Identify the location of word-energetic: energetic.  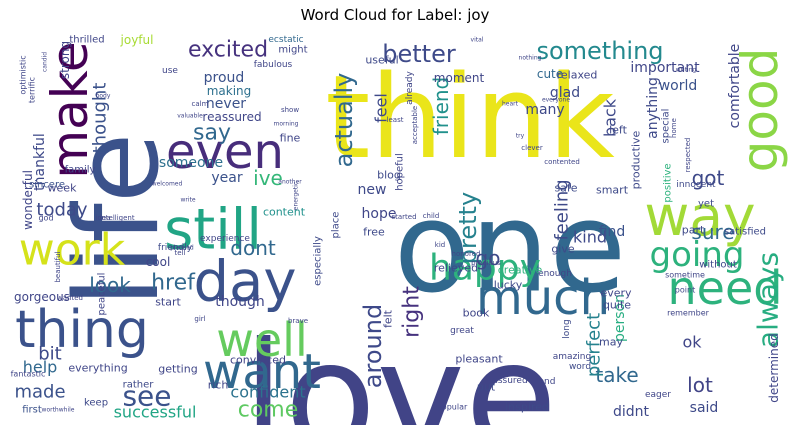
(296, 196).